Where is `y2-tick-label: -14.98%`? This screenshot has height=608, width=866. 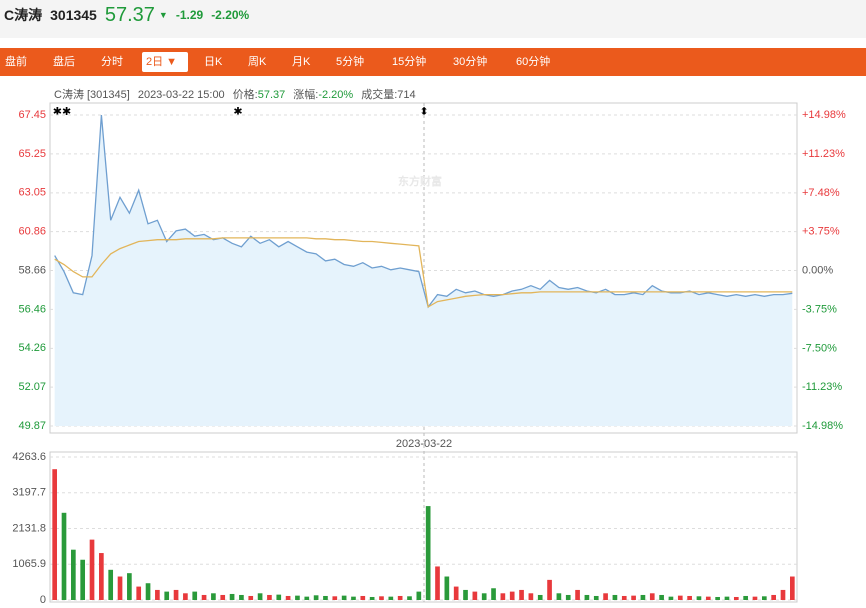 y2-tick-label: -14.98% is located at coordinates (822, 426).